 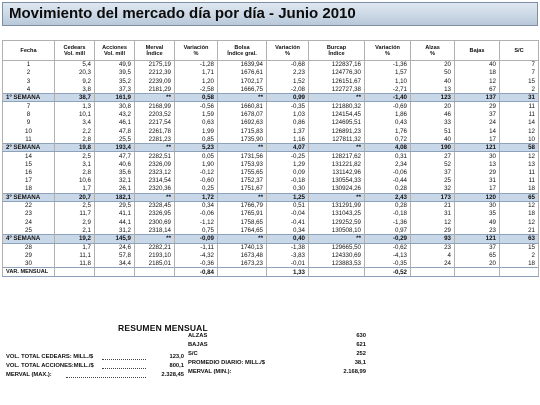 I want to click on column-header: Merval Índice, so click(x=154, y=50).